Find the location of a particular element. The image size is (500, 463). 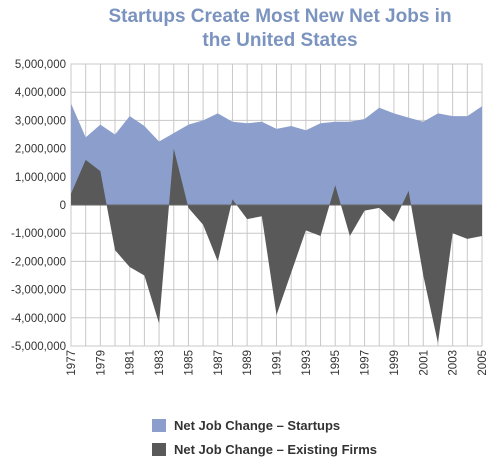

legend-label-existing-firms: Net Job Change – Existing Firms is located at coordinates (275, 449).